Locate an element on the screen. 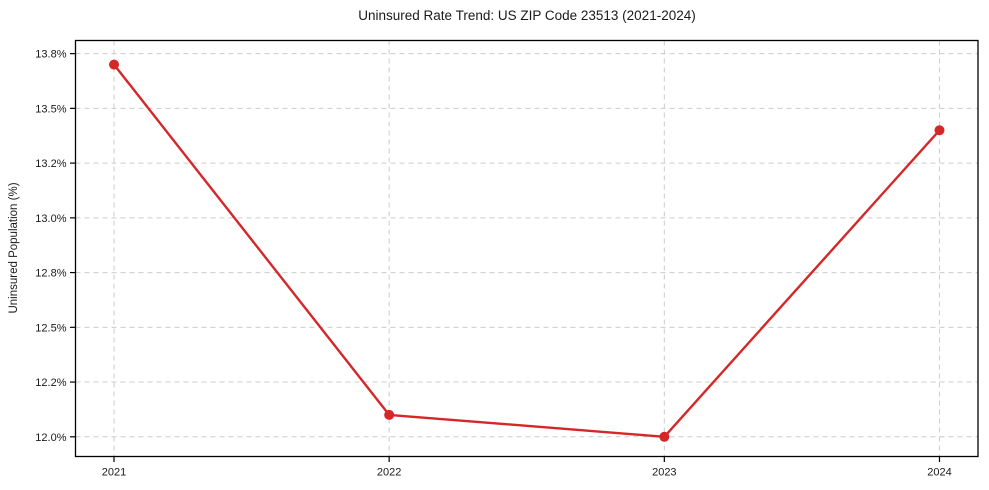  x-tick-label: 2023 is located at coordinates (664, 473).